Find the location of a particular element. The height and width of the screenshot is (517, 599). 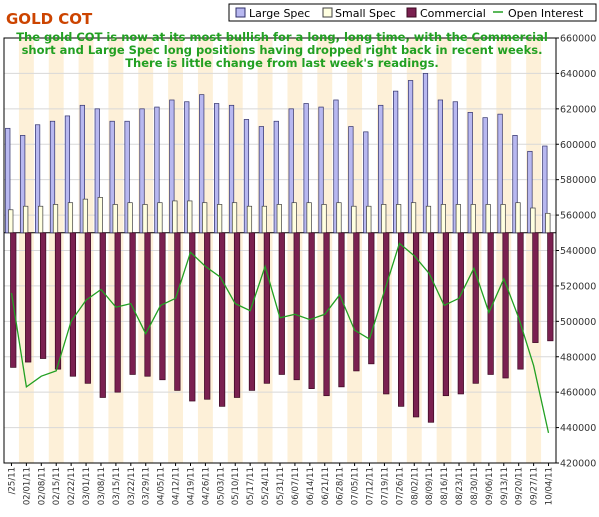

y-tick-label: 480000 is located at coordinates (578, 357).